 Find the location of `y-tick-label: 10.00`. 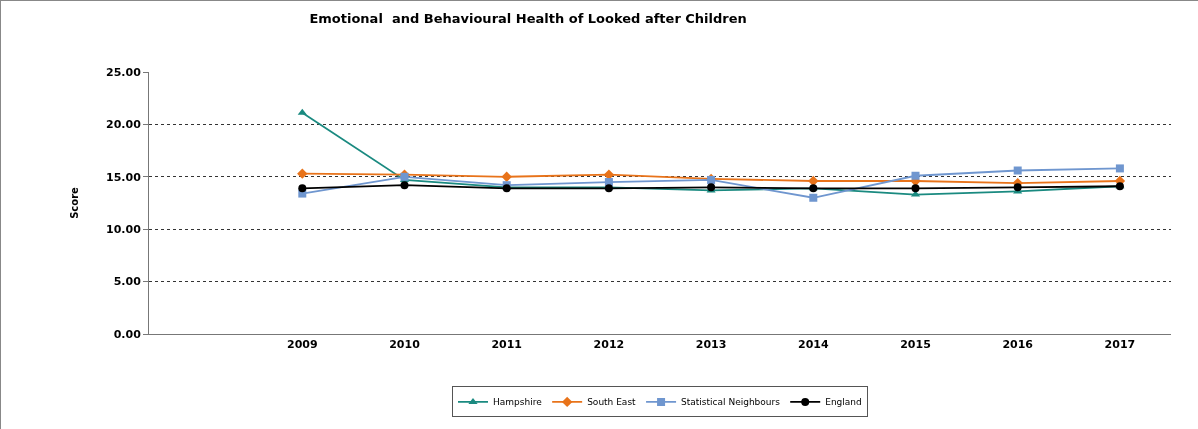

y-tick-label: 10.00 is located at coordinates (124, 230).